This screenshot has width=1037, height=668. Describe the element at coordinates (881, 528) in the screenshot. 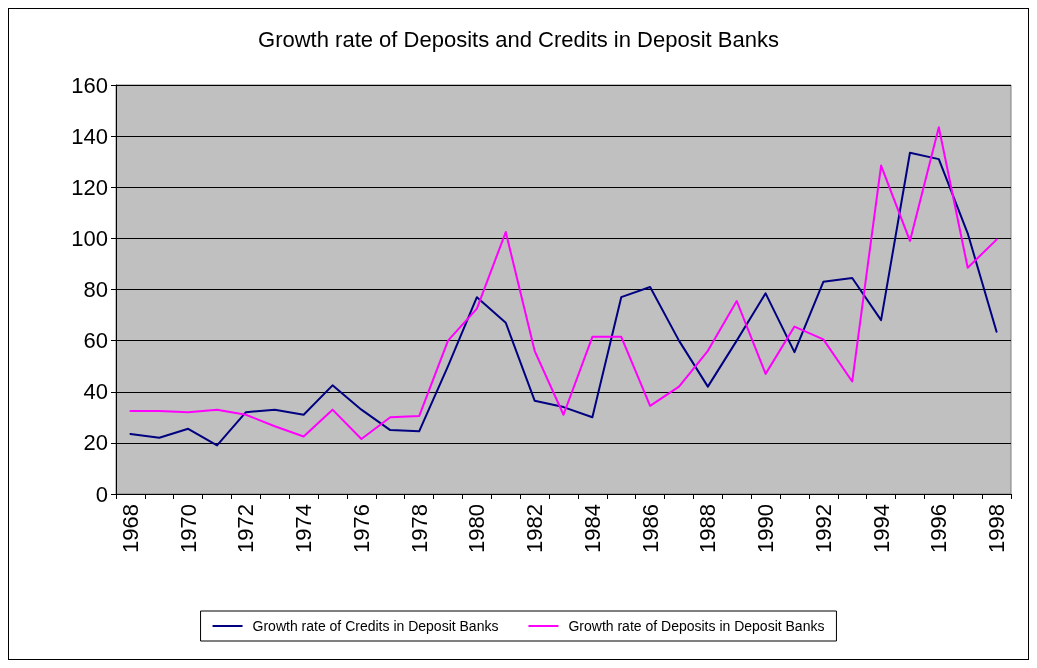

I see `x-tick-label: 1994` at that location.